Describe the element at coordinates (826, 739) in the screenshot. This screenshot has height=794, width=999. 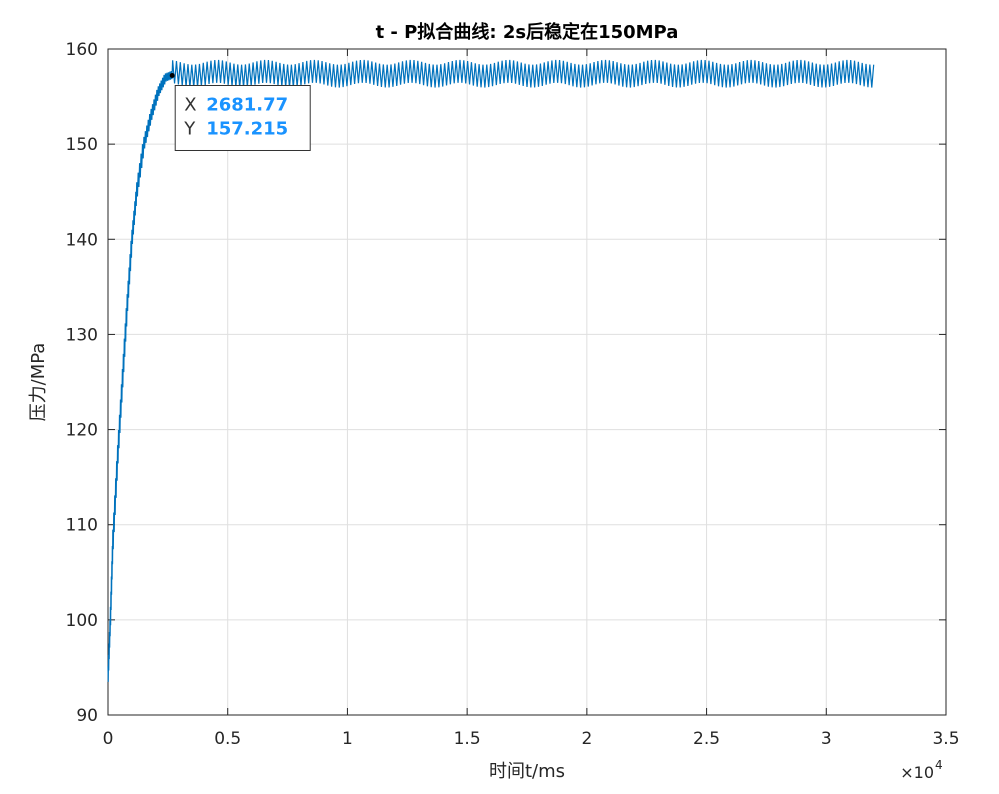
I see `x-tick-label: 3` at that location.